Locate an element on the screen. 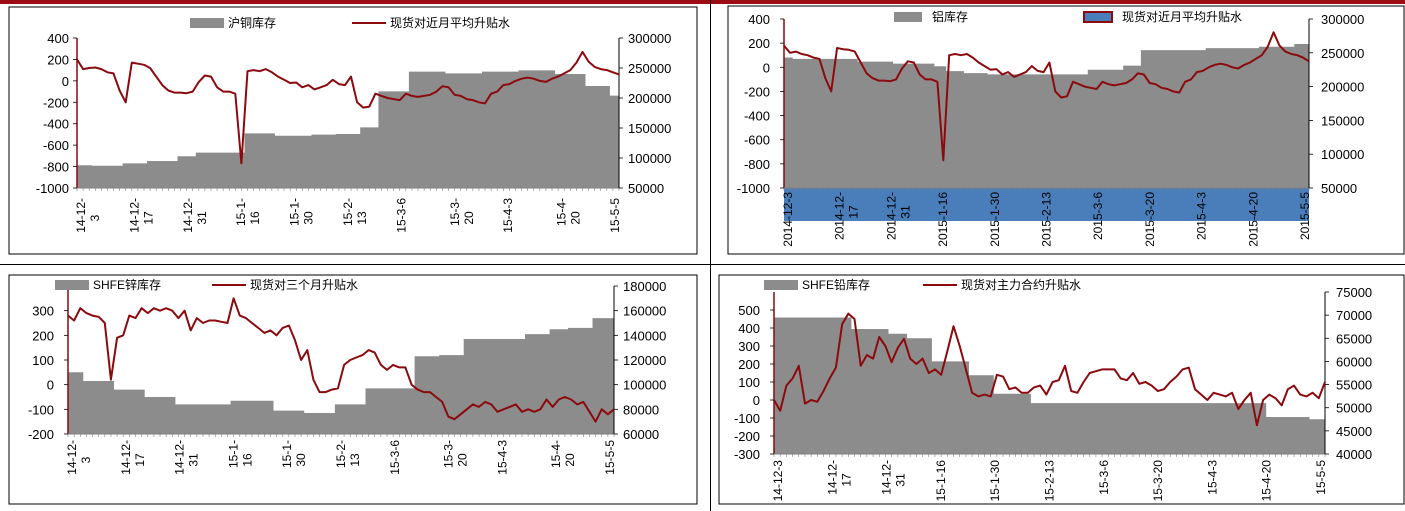  x-tick-label: 2015-1-16 is located at coordinates (943, 219).